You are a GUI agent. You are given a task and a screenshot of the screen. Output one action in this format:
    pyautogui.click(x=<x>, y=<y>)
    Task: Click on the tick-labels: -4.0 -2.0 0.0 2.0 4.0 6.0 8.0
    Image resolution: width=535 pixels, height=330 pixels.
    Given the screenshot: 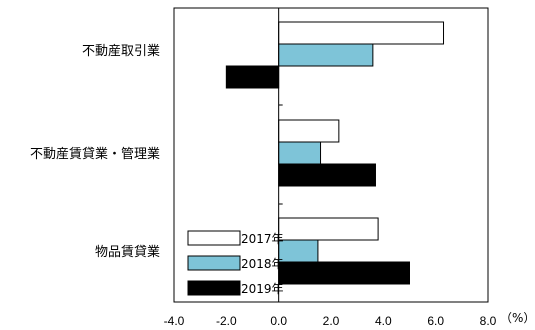 What is the action you would take?
    pyautogui.click(x=330, y=321)
    